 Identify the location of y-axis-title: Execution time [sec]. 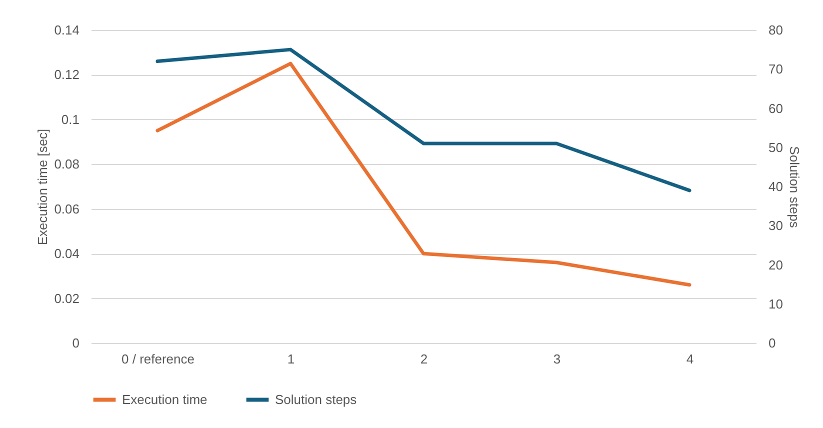
(42, 187).